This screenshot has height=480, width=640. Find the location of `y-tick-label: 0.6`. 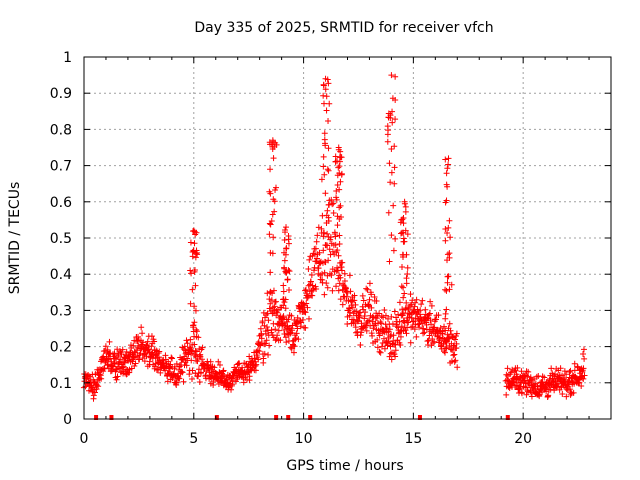

y-tick-label: 0.6 is located at coordinates (61, 203).